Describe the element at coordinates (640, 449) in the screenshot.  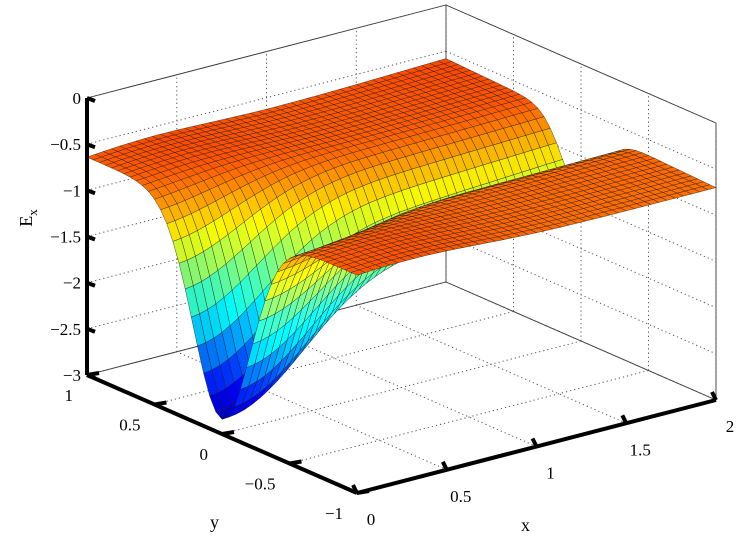
I see `x-tick-label: 1.5` at that location.